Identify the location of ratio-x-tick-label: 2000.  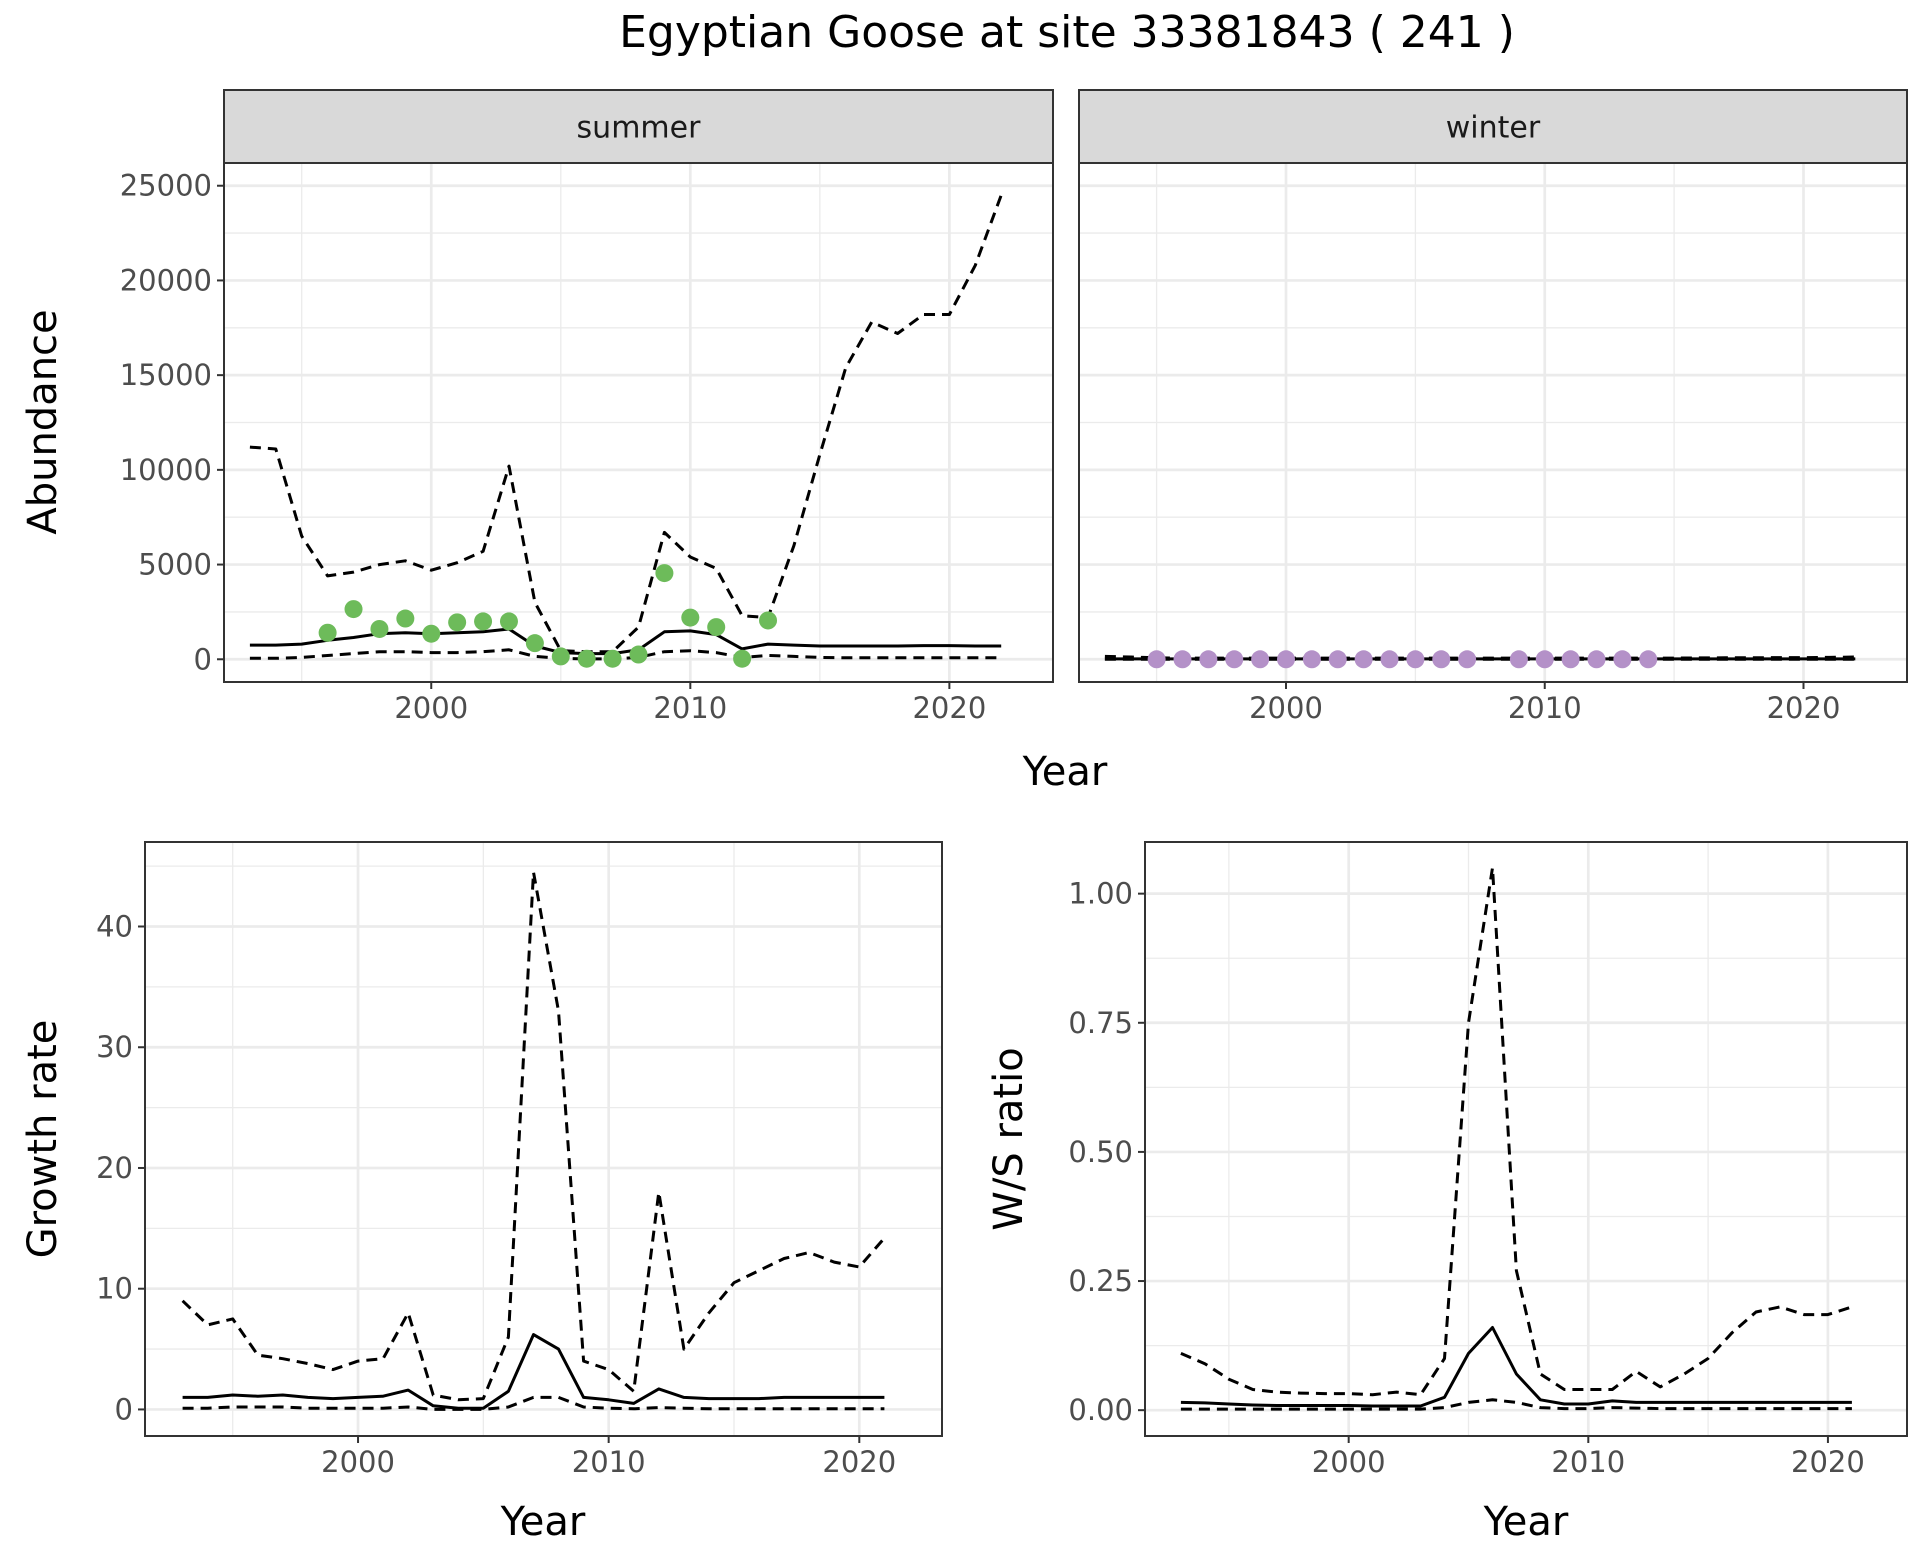
(1349, 1462).